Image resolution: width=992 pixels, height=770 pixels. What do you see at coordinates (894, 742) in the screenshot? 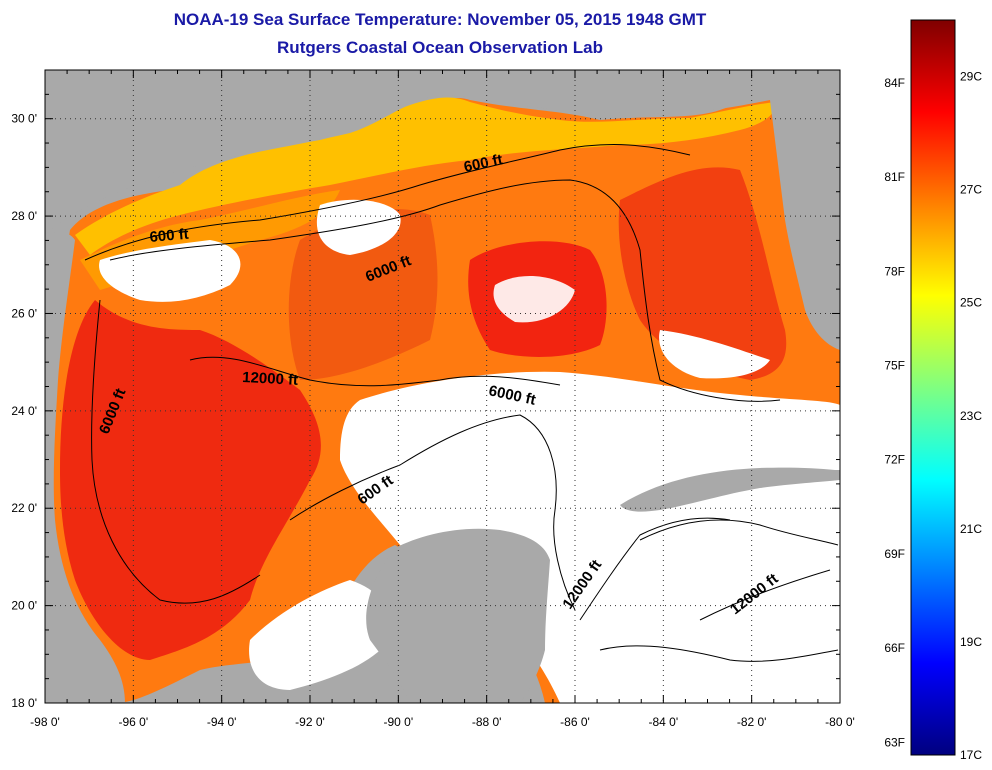
I see `colorbar-f-label: 63F` at bounding box center [894, 742].